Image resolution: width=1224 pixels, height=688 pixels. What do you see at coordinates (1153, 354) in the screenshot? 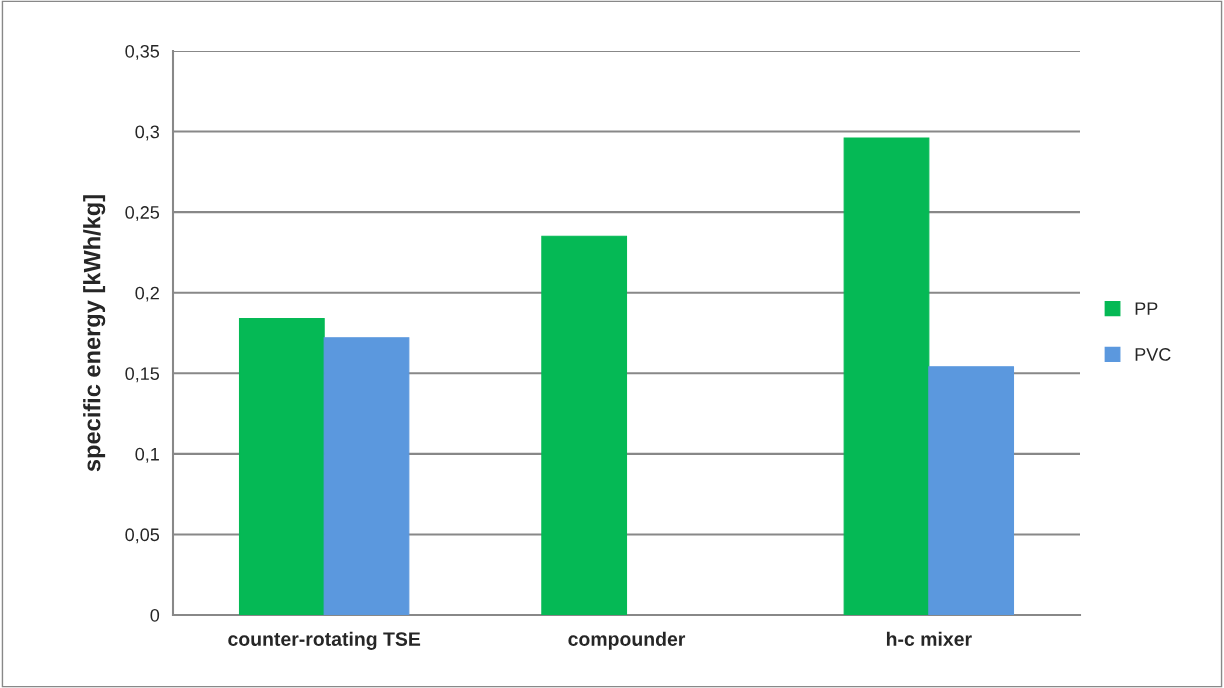
I see `legend-label: PVC` at bounding box center [1153, 354].